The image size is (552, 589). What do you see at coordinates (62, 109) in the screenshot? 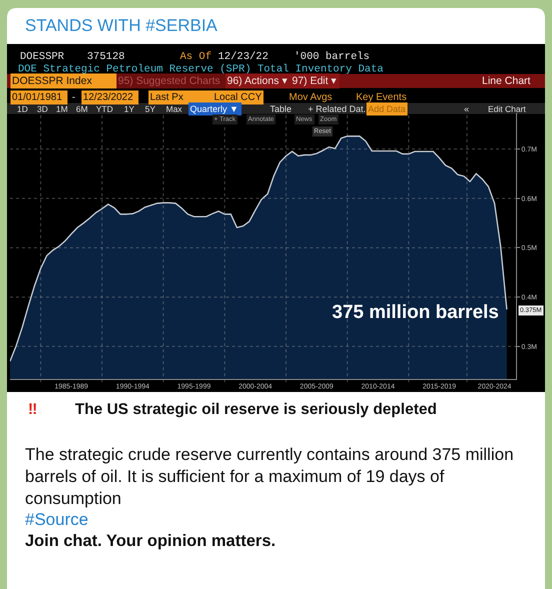
I see `annotation: 1M` at bounding box center [62, 109].